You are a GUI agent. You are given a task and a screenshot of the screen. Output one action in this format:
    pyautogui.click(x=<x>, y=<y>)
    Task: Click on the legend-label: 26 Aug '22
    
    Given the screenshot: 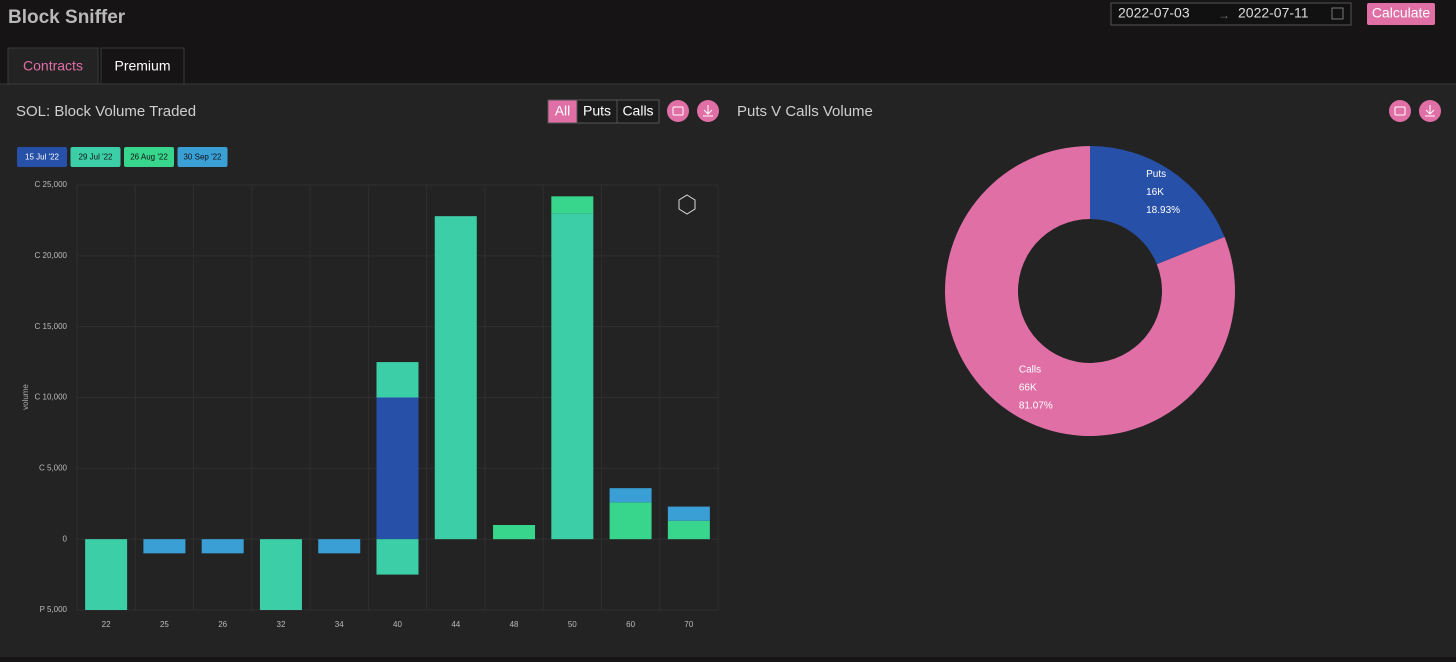 What is the action you would take?
    pyautogui.click(x=149, y=157)
    